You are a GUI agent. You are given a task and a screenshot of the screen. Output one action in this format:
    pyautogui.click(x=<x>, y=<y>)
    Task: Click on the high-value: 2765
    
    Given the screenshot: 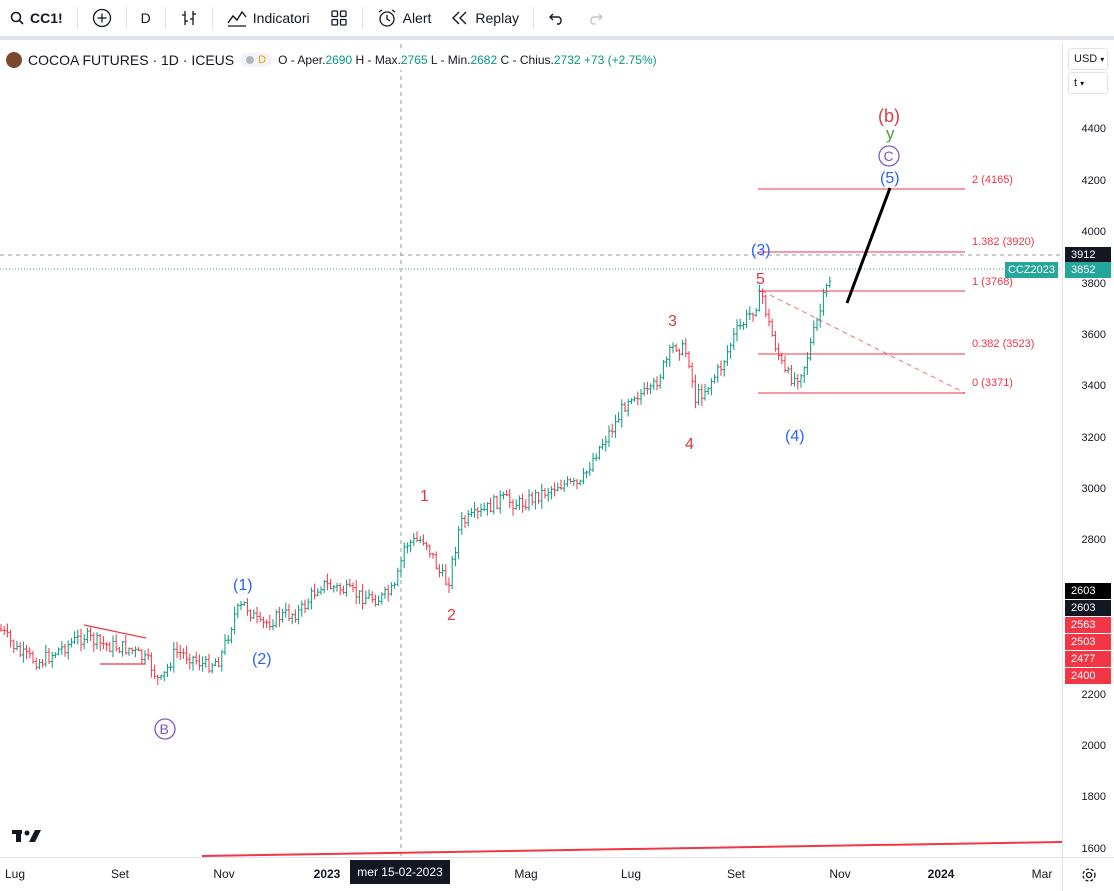 What is the action you would take?
    pyautogui.click(x=414, y=60)
    